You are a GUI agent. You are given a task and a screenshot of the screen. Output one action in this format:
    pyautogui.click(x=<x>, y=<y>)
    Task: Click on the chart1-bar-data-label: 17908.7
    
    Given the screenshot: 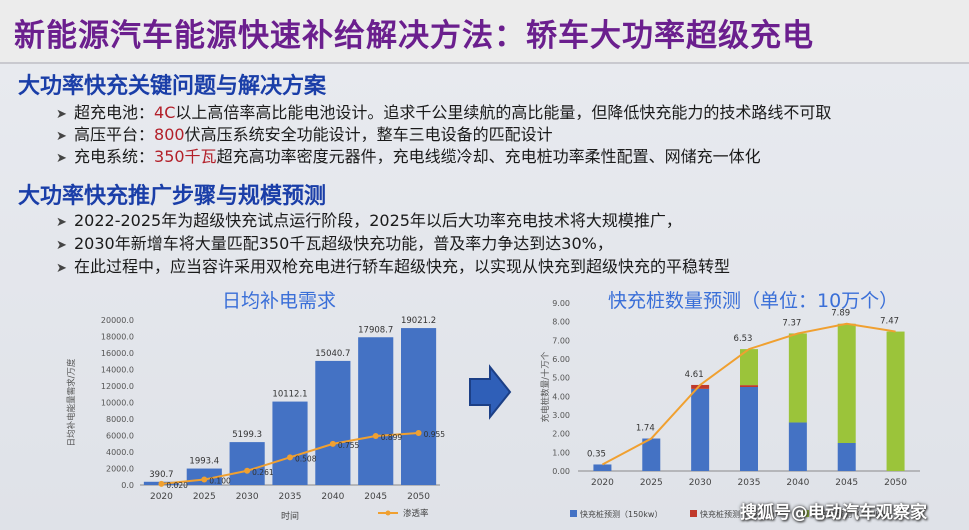 What is the action you would take?
    pyautogui.click(x=375, y=330)
    